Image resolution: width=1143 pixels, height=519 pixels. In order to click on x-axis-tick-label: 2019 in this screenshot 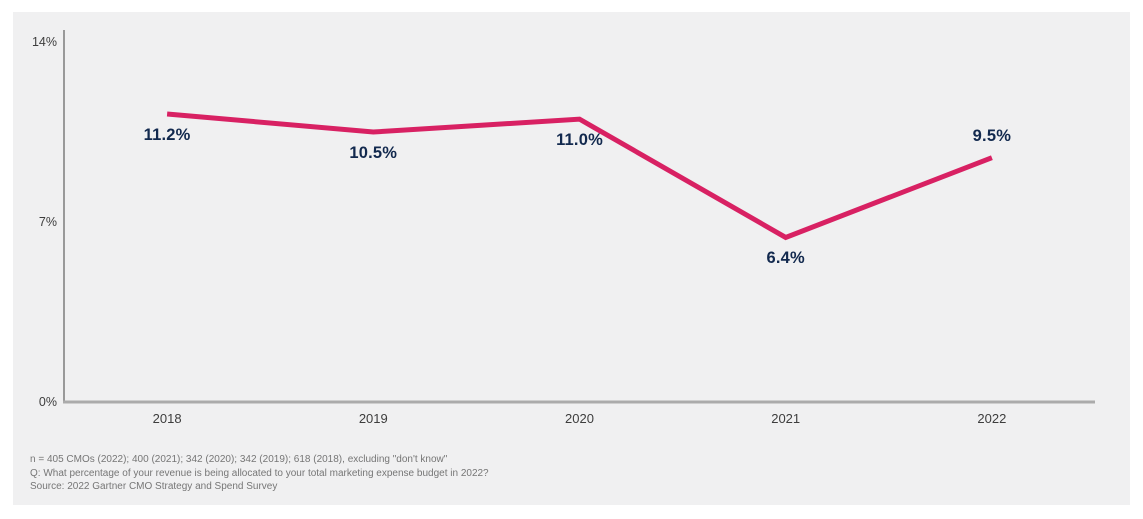, I will do `click(373, 418)`.